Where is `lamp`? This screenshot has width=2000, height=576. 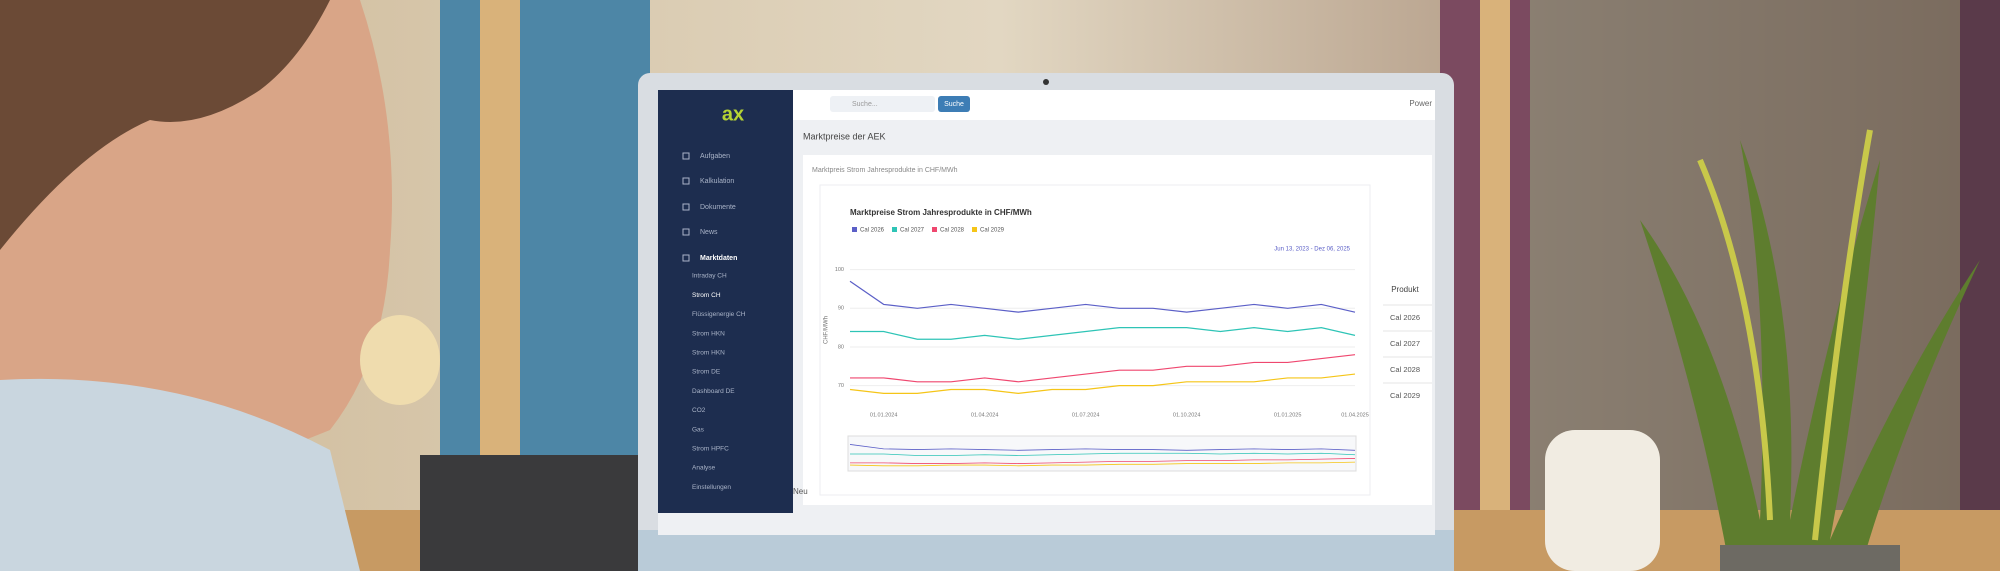 lamp is located at coordinates (400, 360).